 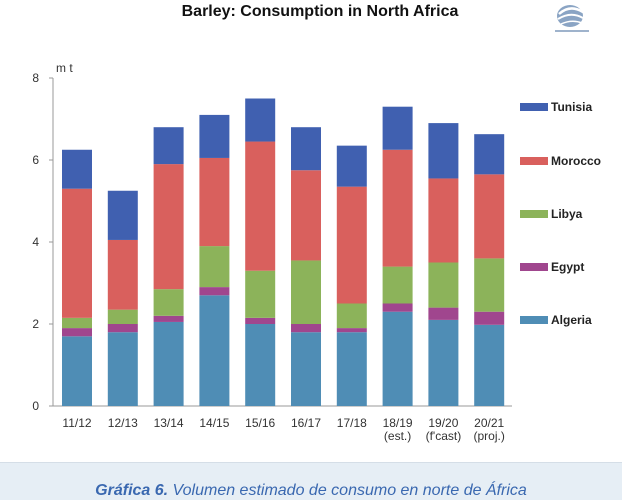 What do you see at coordinates (444, 436) in the screenshot?
I see `x-tick-label: (f'cast)` at bounding box center [444, 436].